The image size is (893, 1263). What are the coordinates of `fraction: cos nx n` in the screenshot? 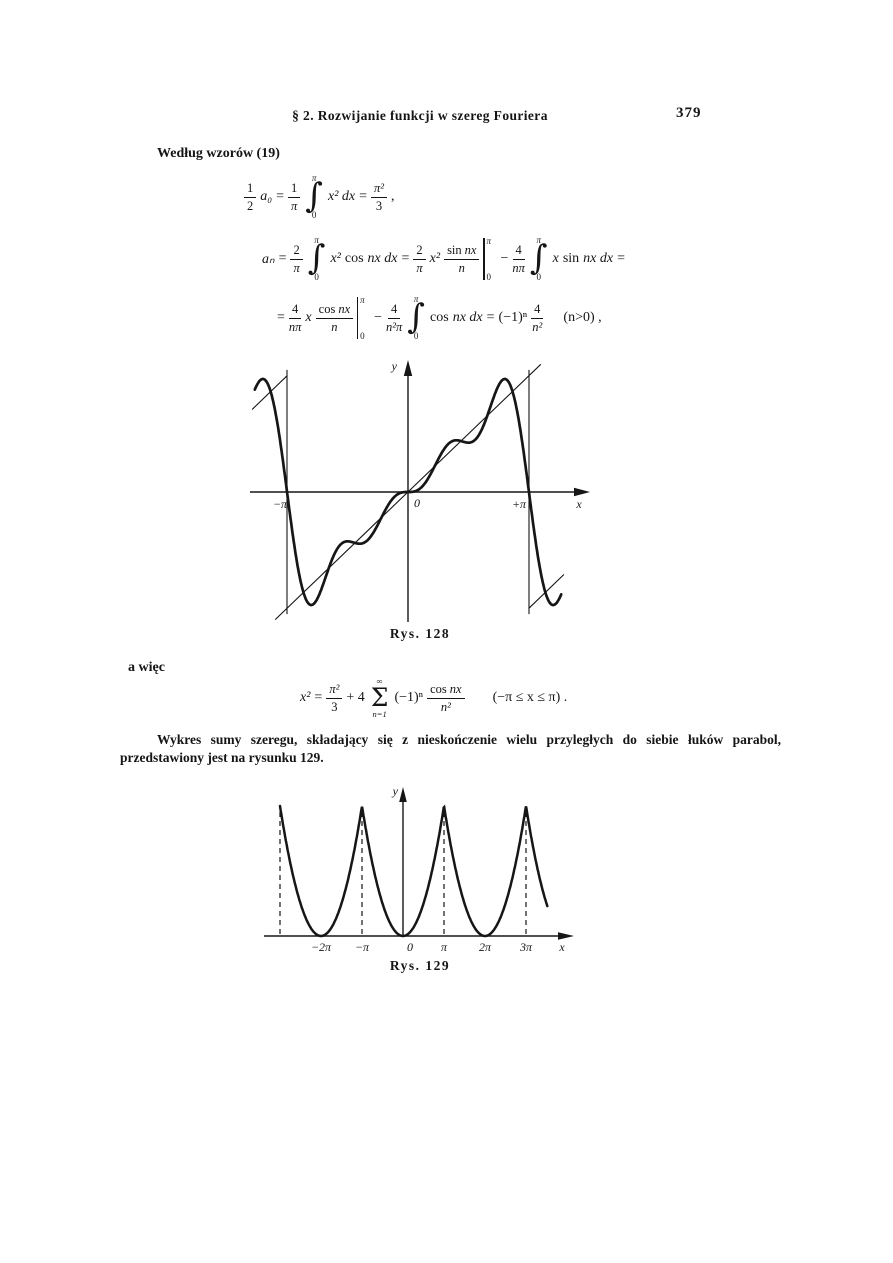 It's located at (334, 318).